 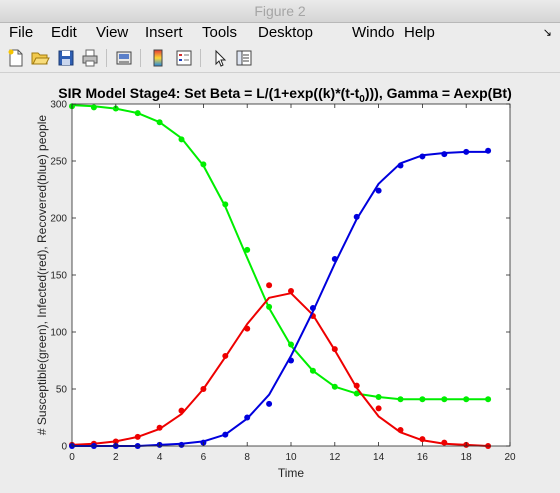 I want to click on menu-desktop: Desktop, so click(x=286, y=32).